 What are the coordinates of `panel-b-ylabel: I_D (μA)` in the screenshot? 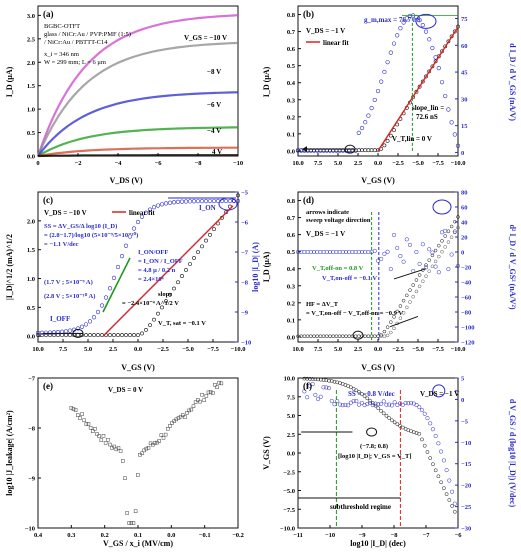 It's located at (266, 81).